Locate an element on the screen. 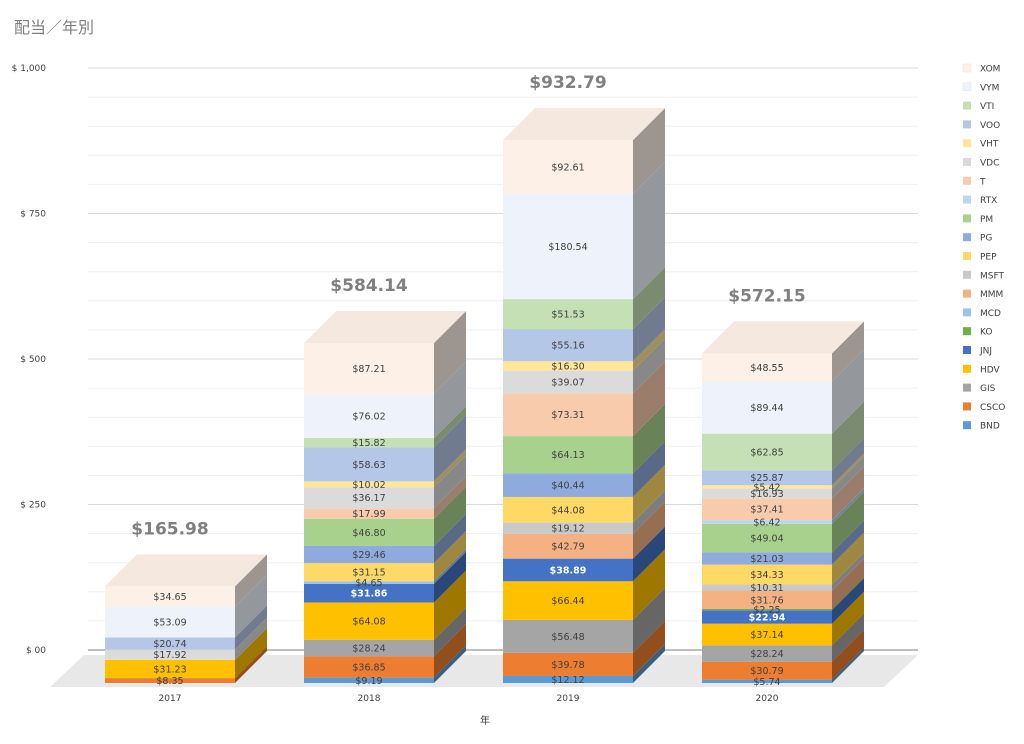 Image resolution: width=1024 pixels, height=744 pixels. data-label: $25.87 is located at coordinates (766, 478).